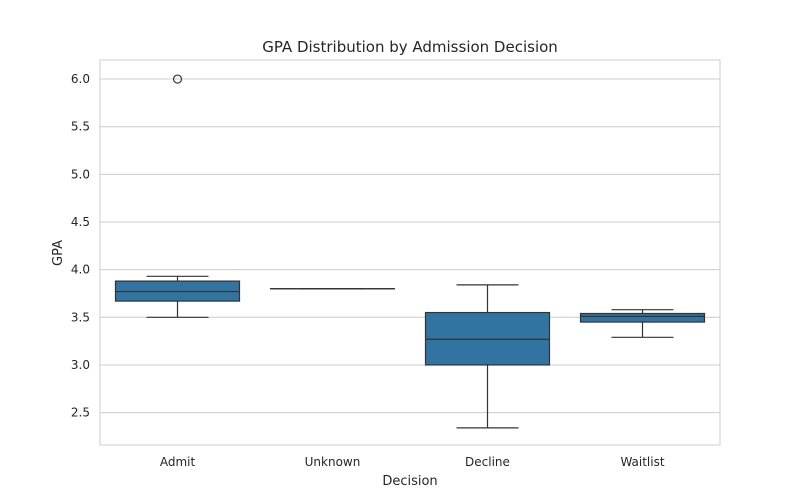  I want to click on y-tick-label: 4.0, so click(80, 270).